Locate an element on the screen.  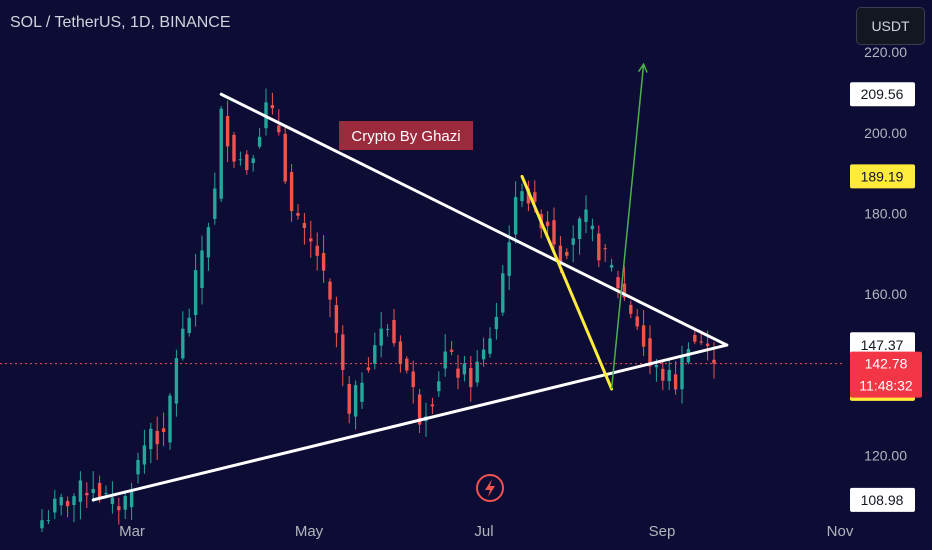
price-tag: 147.37 is located at coordinates (882, 345).